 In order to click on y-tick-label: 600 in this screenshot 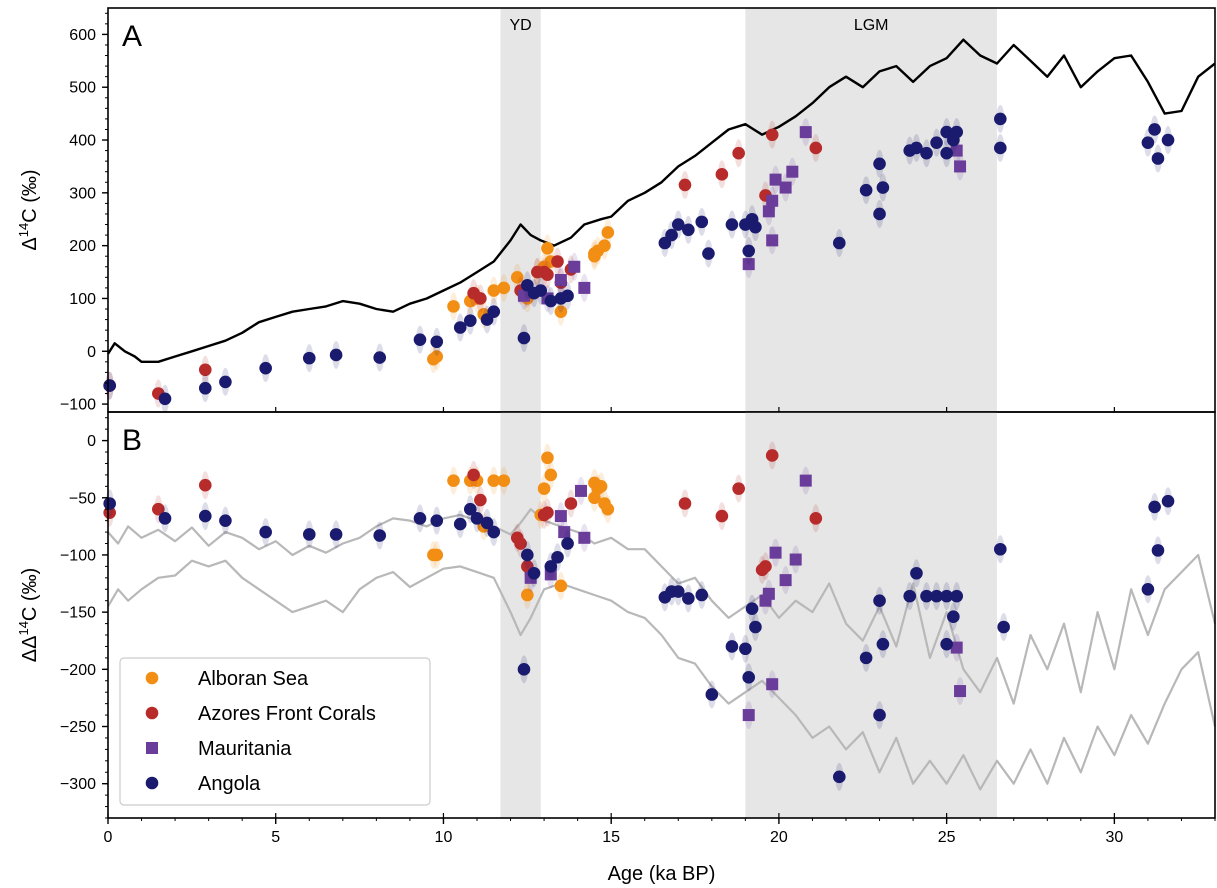, I will do `click(82, 35)`.